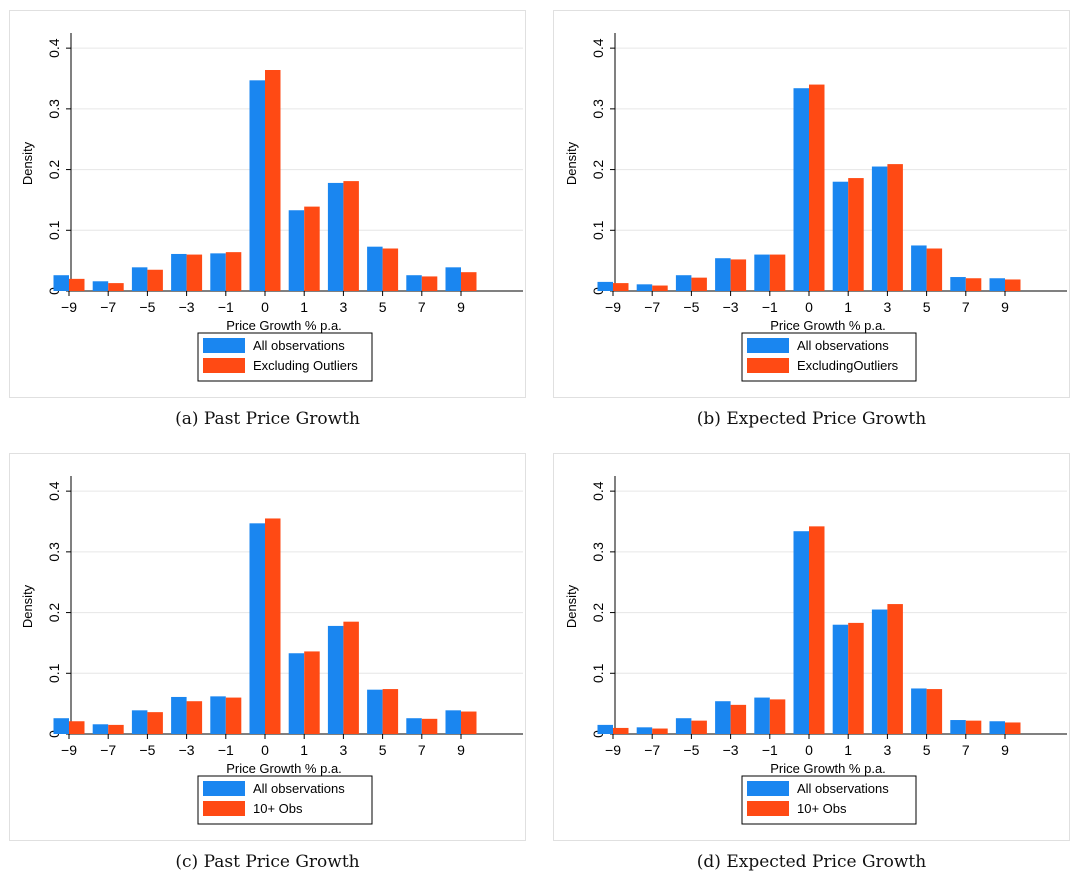  I want to click on caption-b: (b) Expected Price Growth, so click(811, 419).